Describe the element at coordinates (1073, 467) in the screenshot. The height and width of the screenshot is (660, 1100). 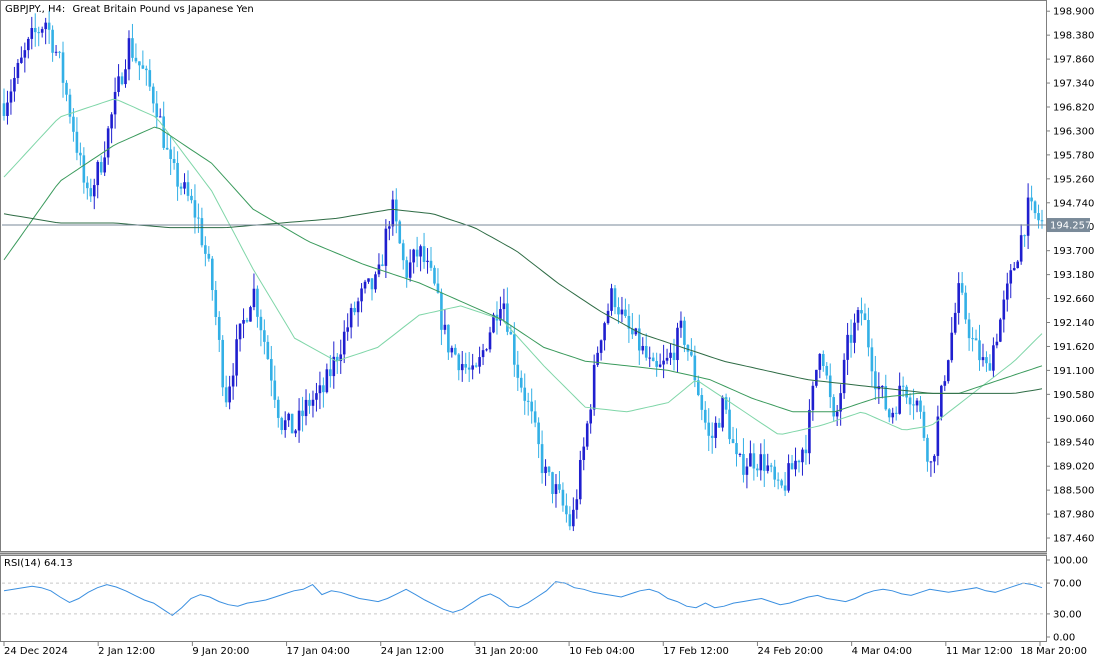
I see `price-tick-label: 189.020` at that location.